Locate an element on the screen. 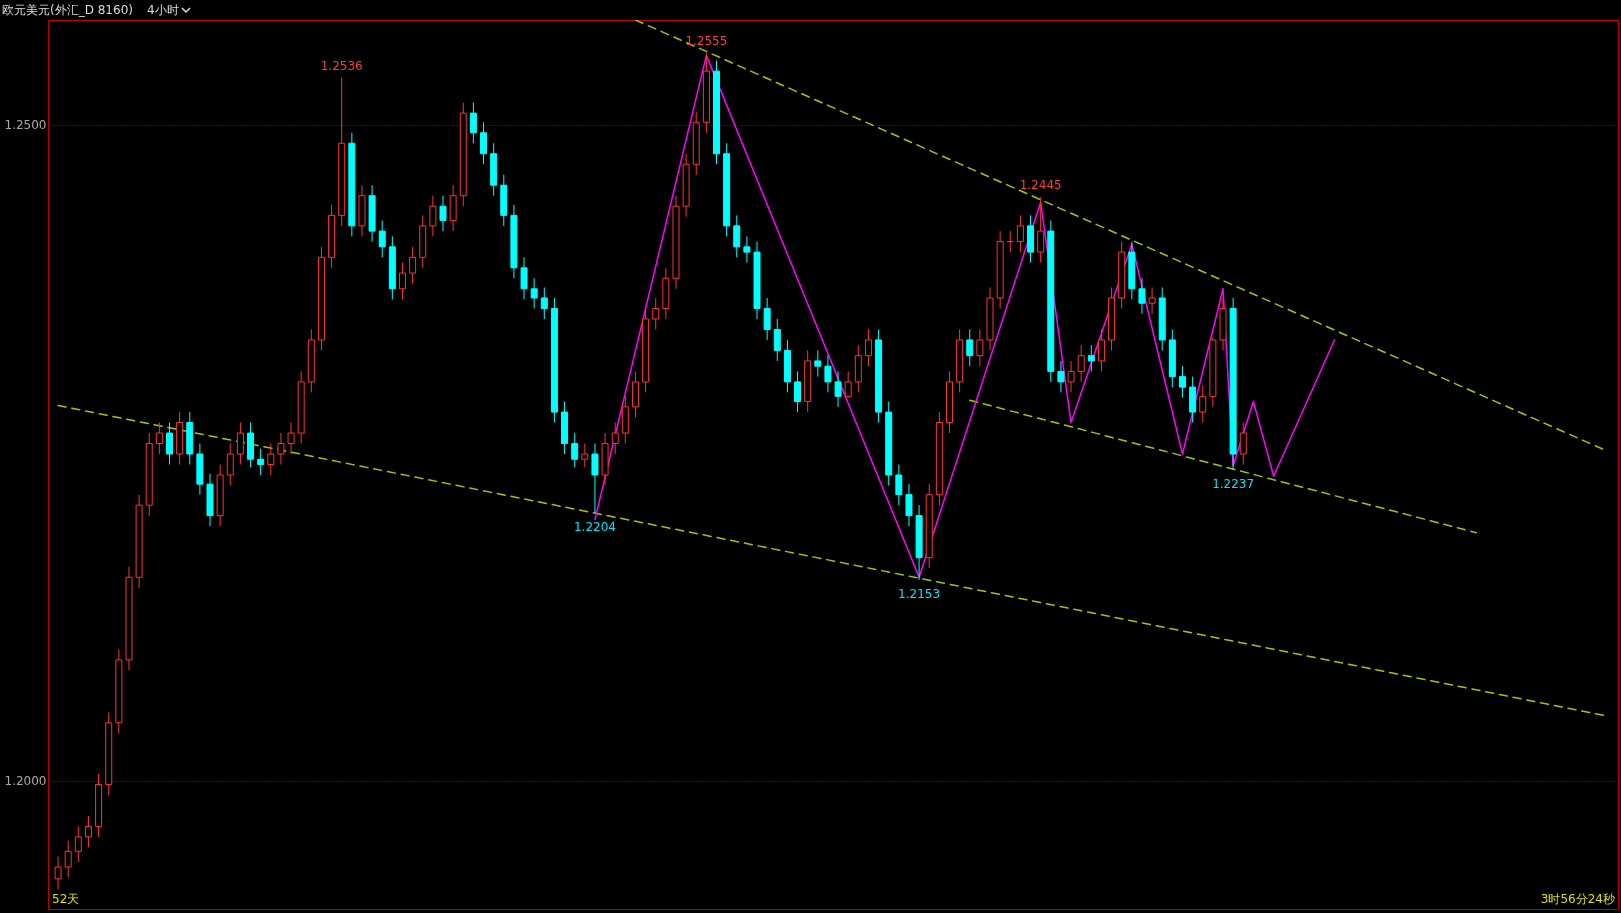 Image resolution: width=1621 pixels, height=913 pixels. chart-title: 欧元美元(外汇_D 8160) is located at coordinates (67, 10).